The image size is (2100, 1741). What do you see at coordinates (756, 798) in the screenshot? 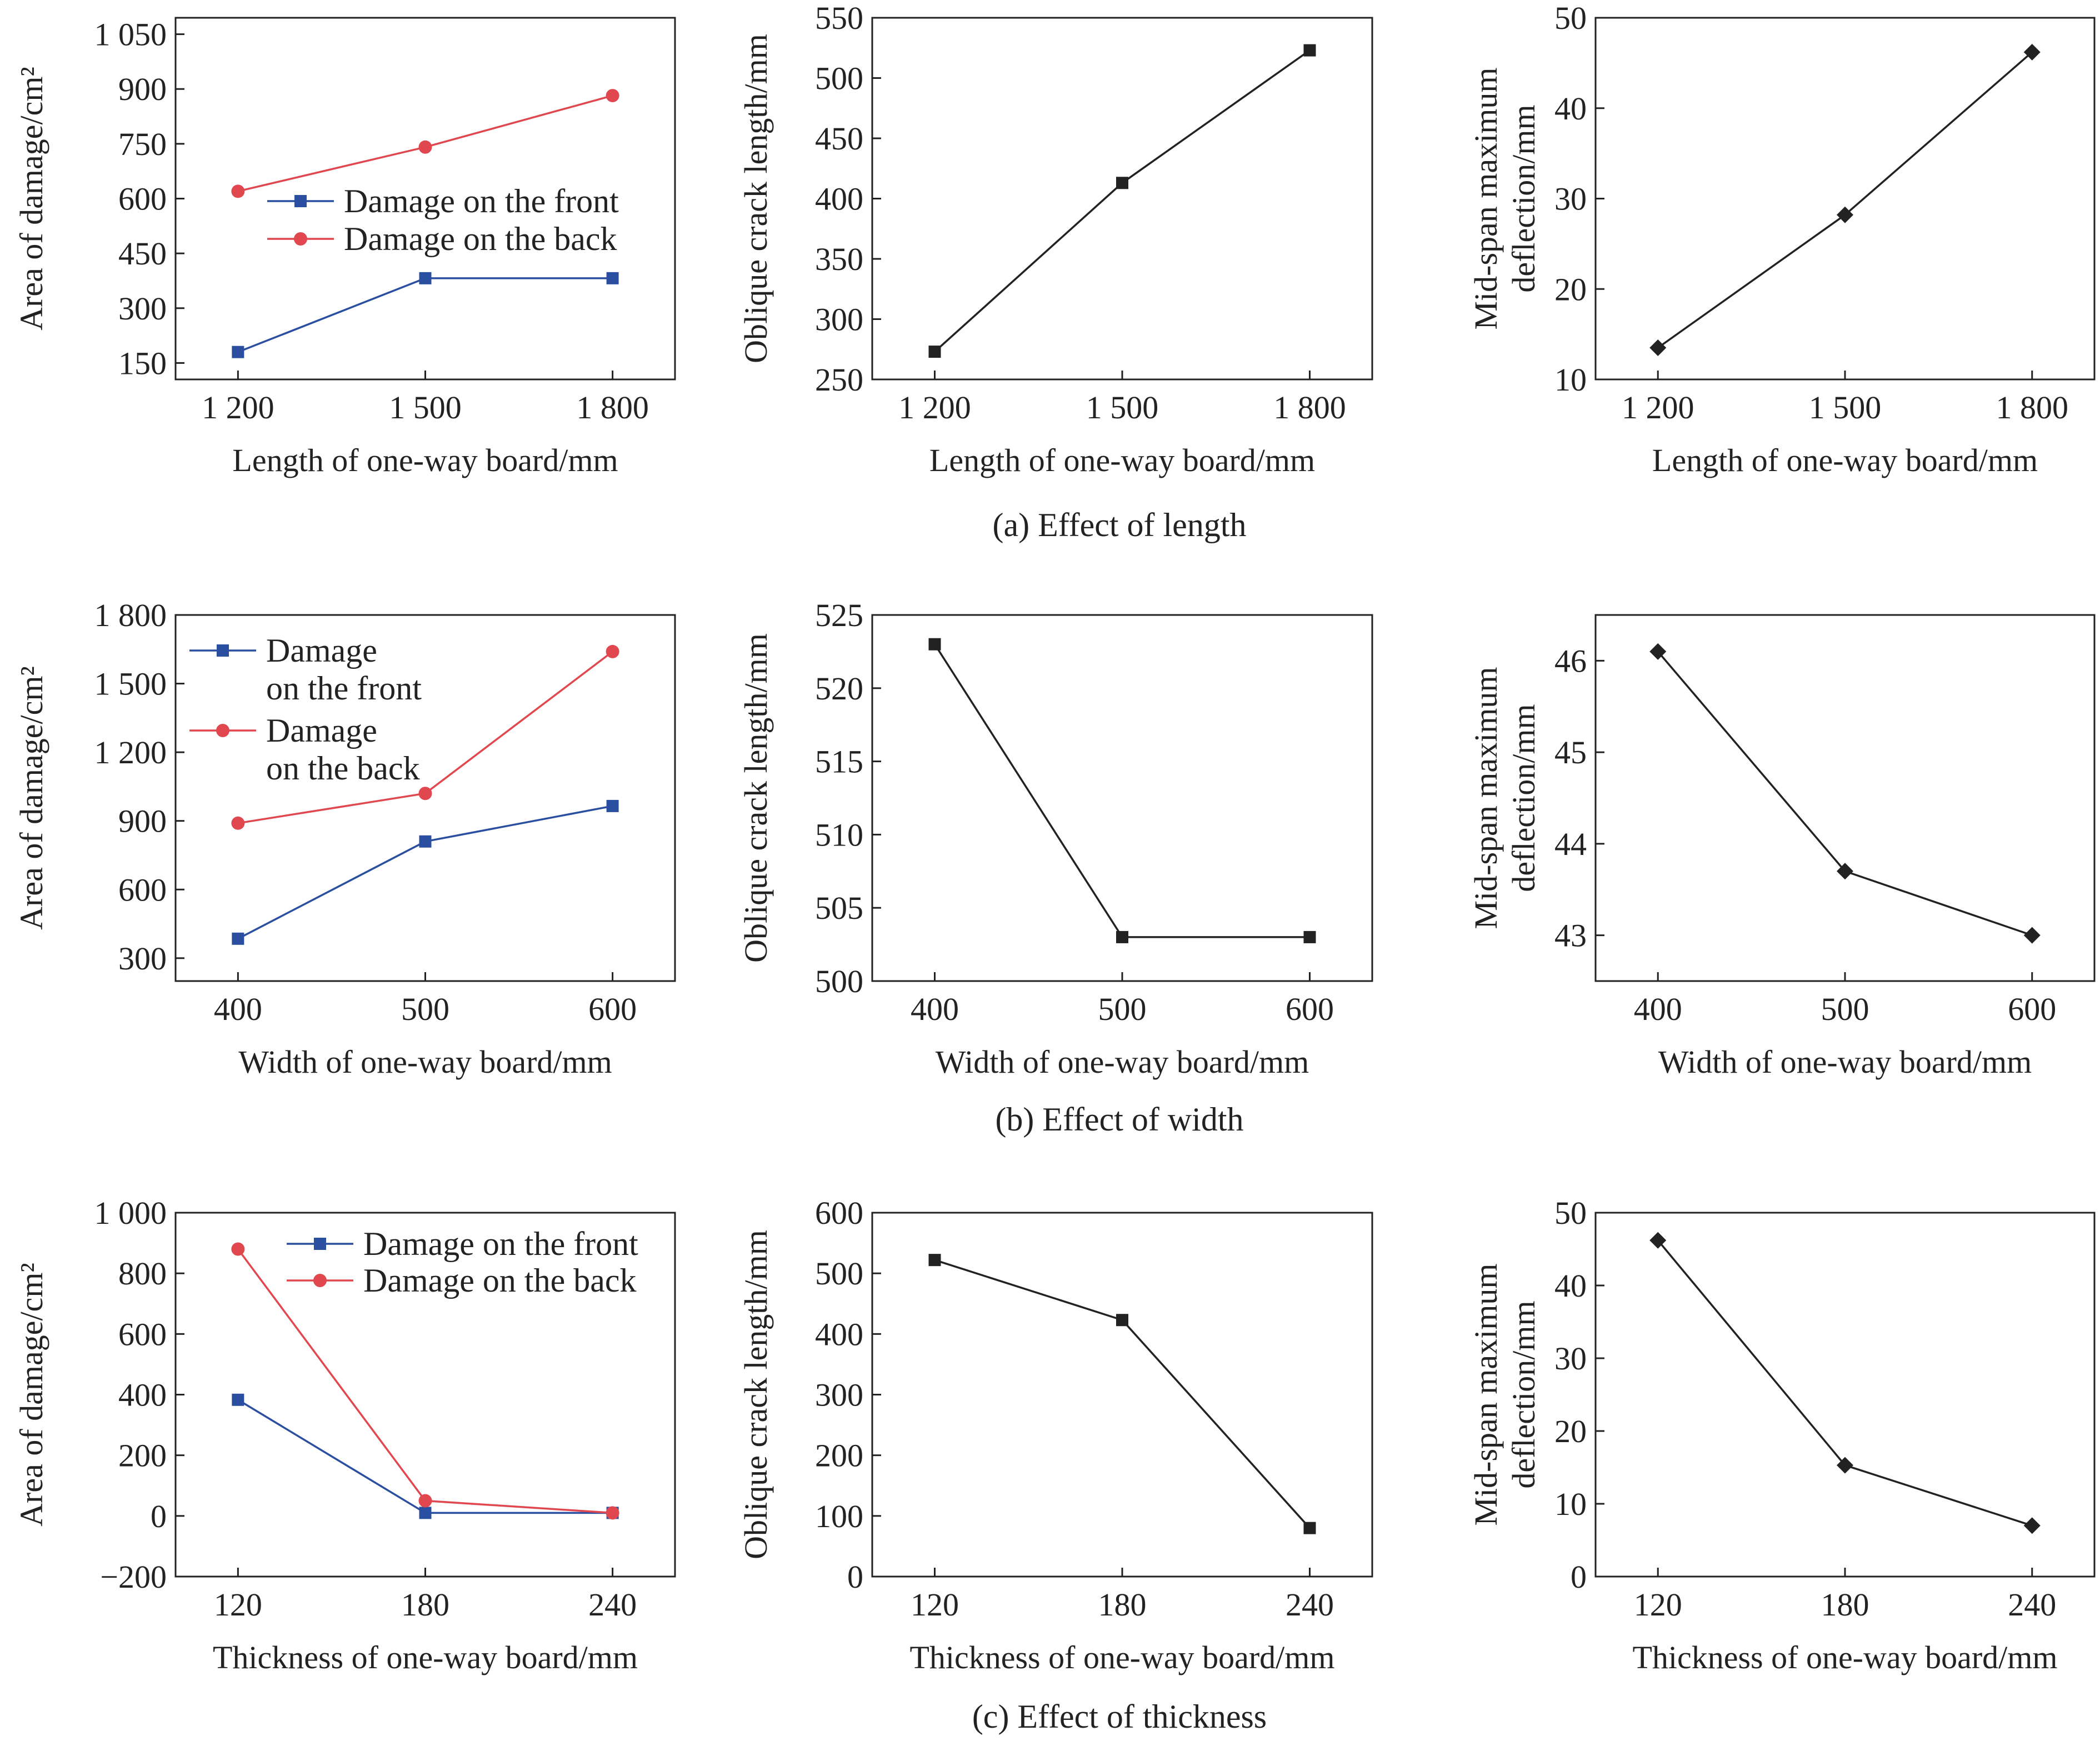
I see `y-axis-label: Oblique crack length/mm` at bounding box center [756, 798].